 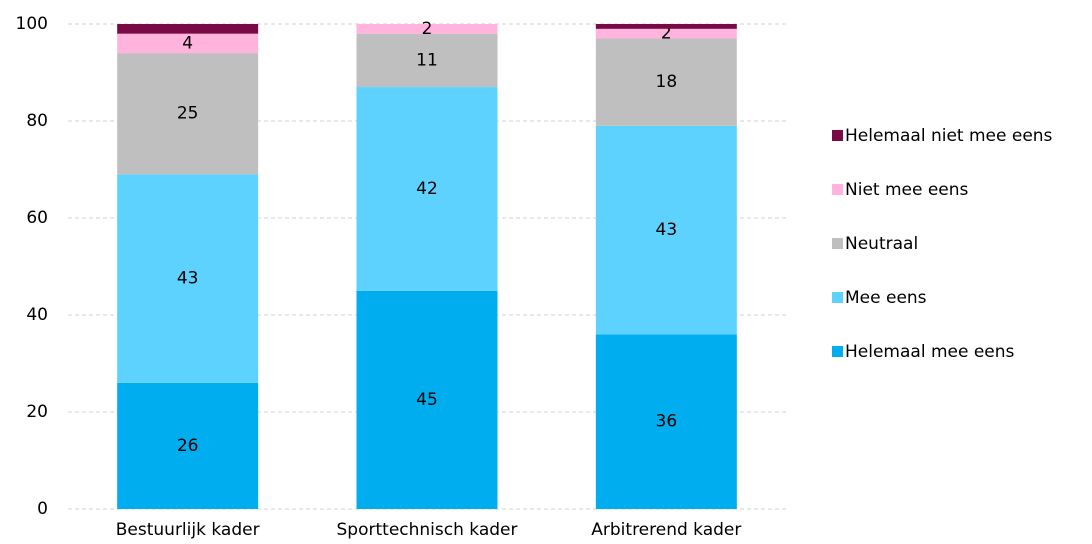 What do you see at coordinates (427, 530) in the screenshot?
I see `x-tick-label: Sporttechnisch kader` at bounding box center [427, 530].